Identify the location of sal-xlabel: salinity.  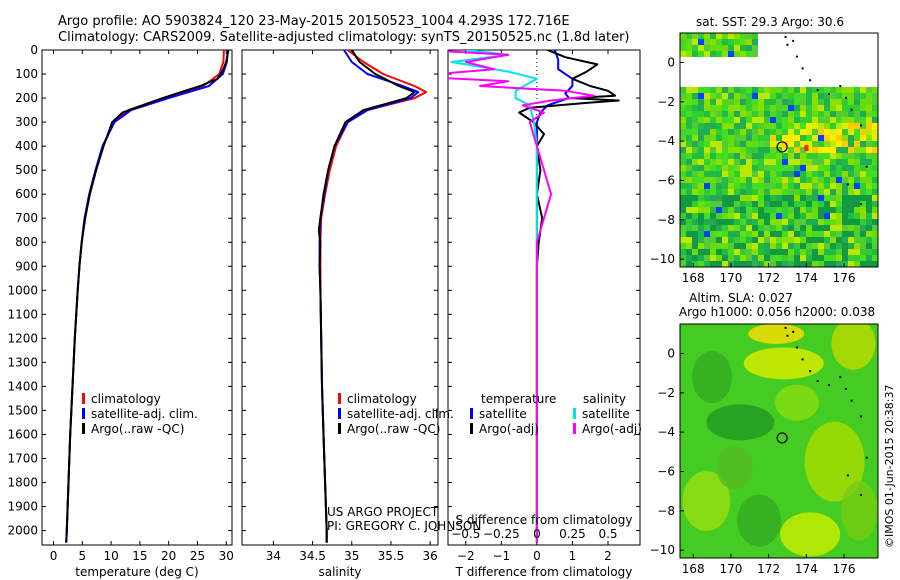
(339, 572).